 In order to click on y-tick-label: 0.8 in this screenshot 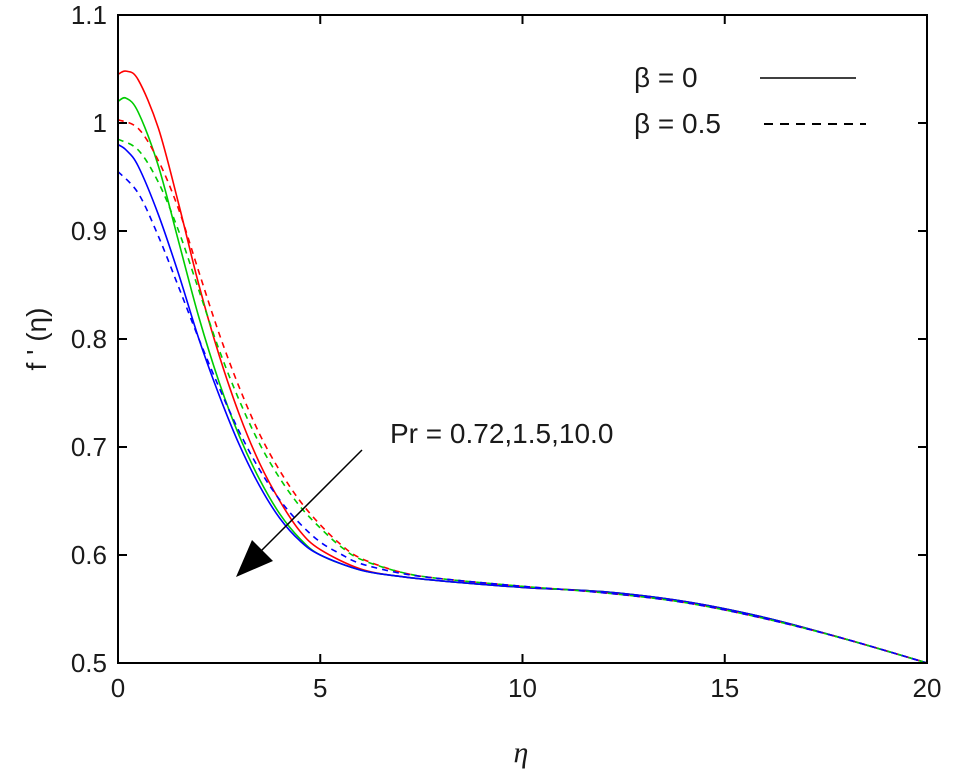, I will do `click(89, 339)`.